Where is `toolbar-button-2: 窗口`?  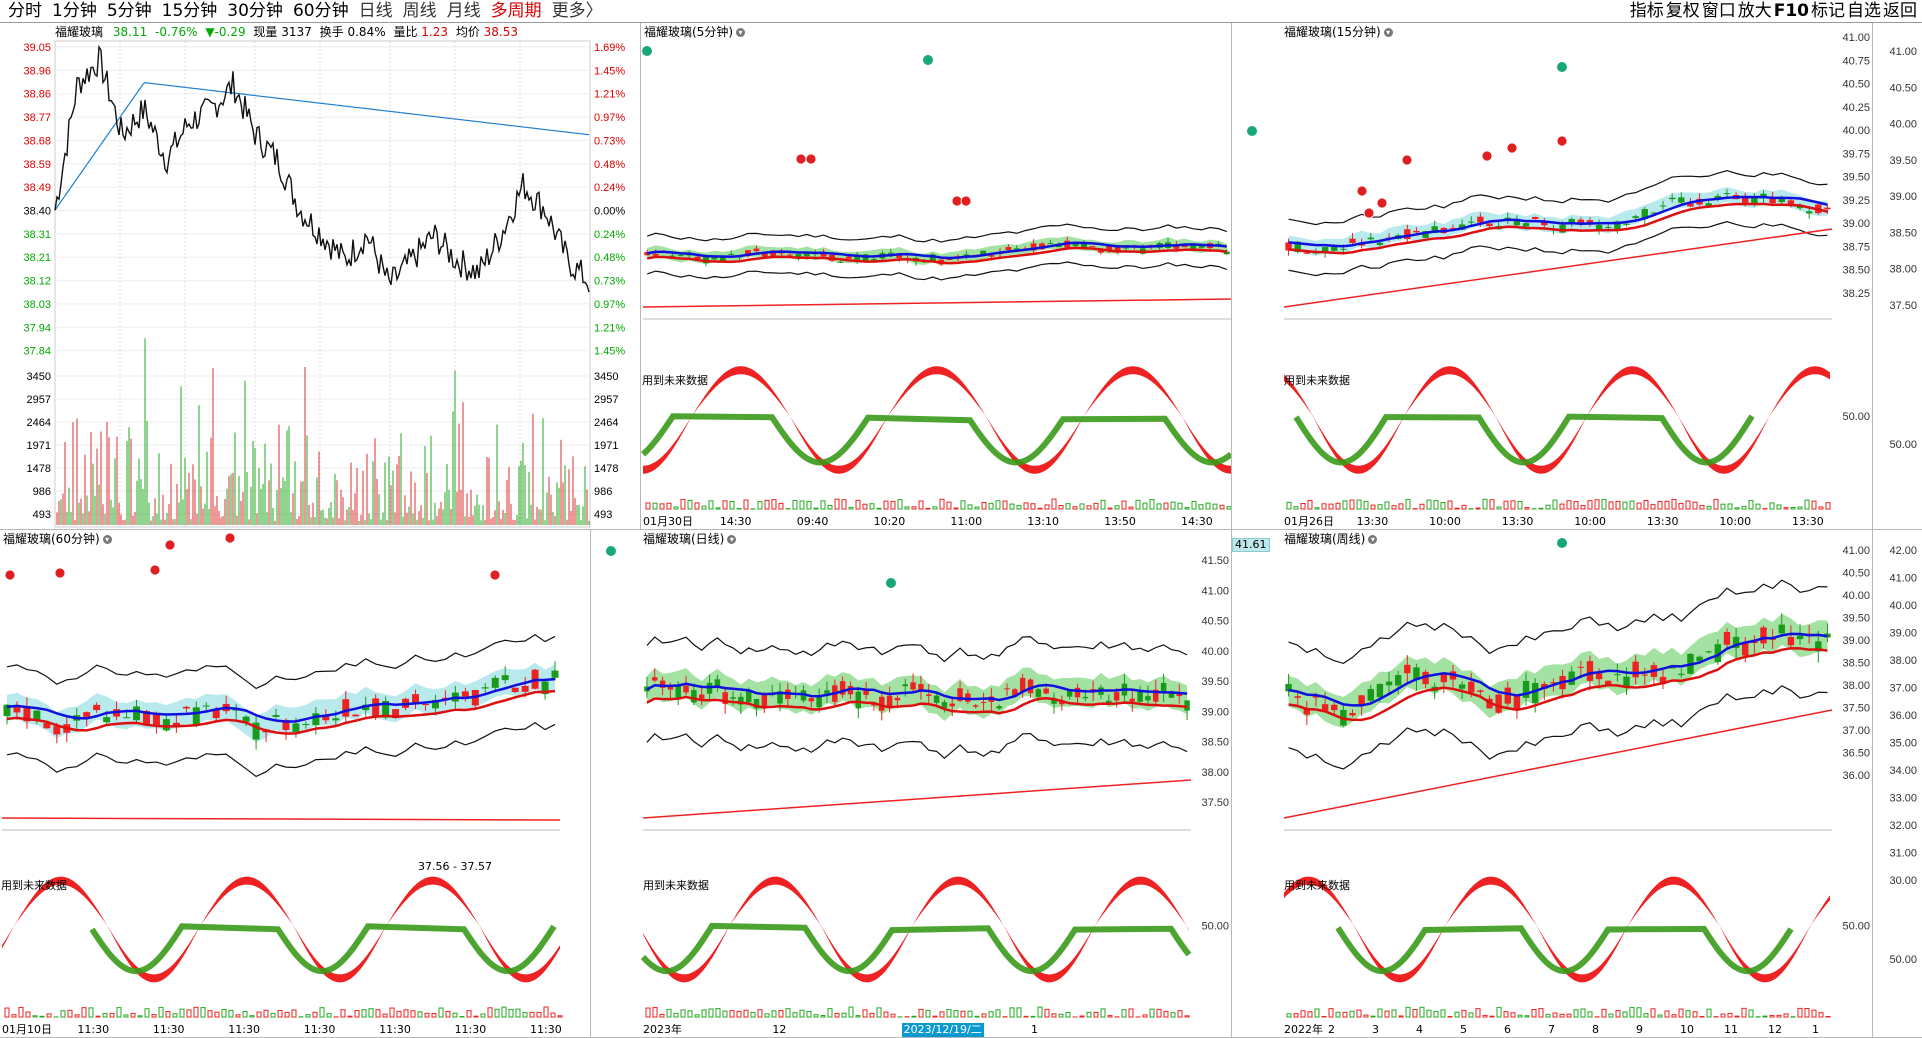 toolbar-button-2: 窗口 is located at coordinates (1719, 11).